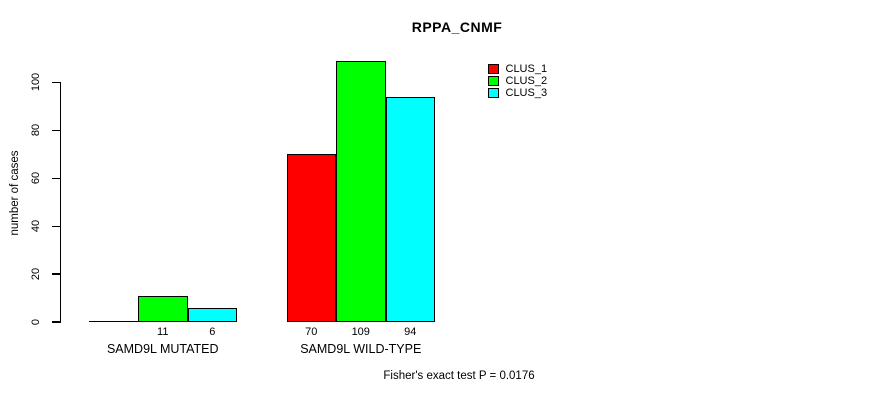 This screenshot has width=890, height=400. I want to click on y-axis-tick-label: 40, so click(36, 226).